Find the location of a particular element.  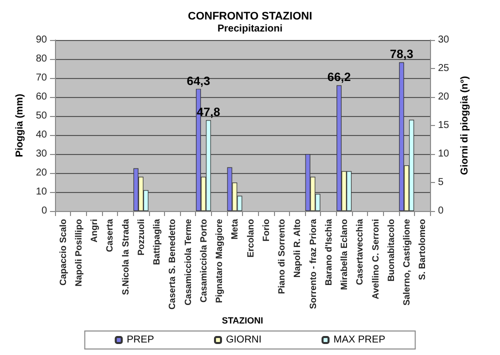

x-tick-label: Pignataro Maggiore is located at coordinates (219, 261).